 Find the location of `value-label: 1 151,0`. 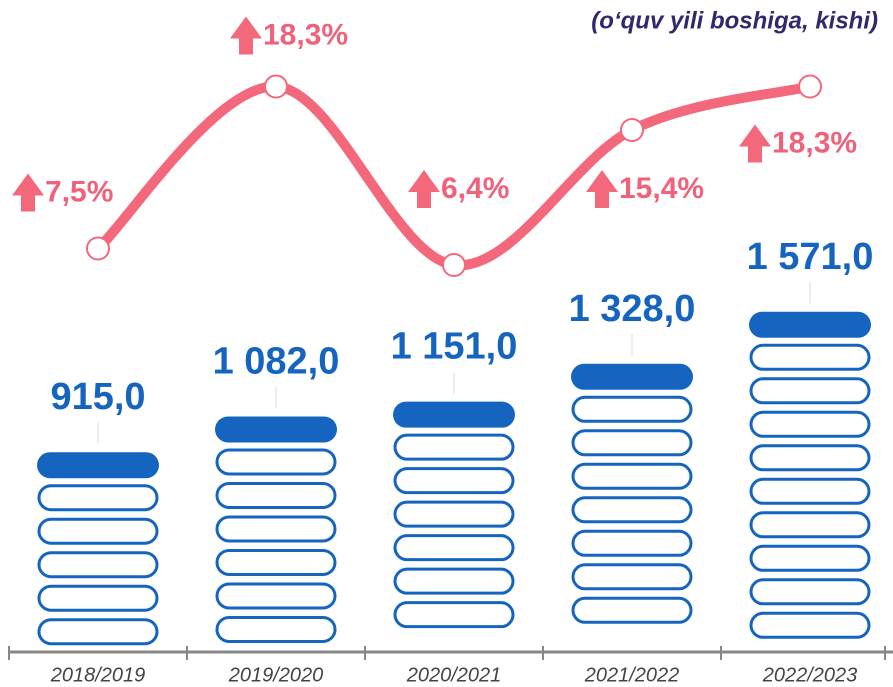

value-label: 1 151,0 is located at coordinates (454, 347).